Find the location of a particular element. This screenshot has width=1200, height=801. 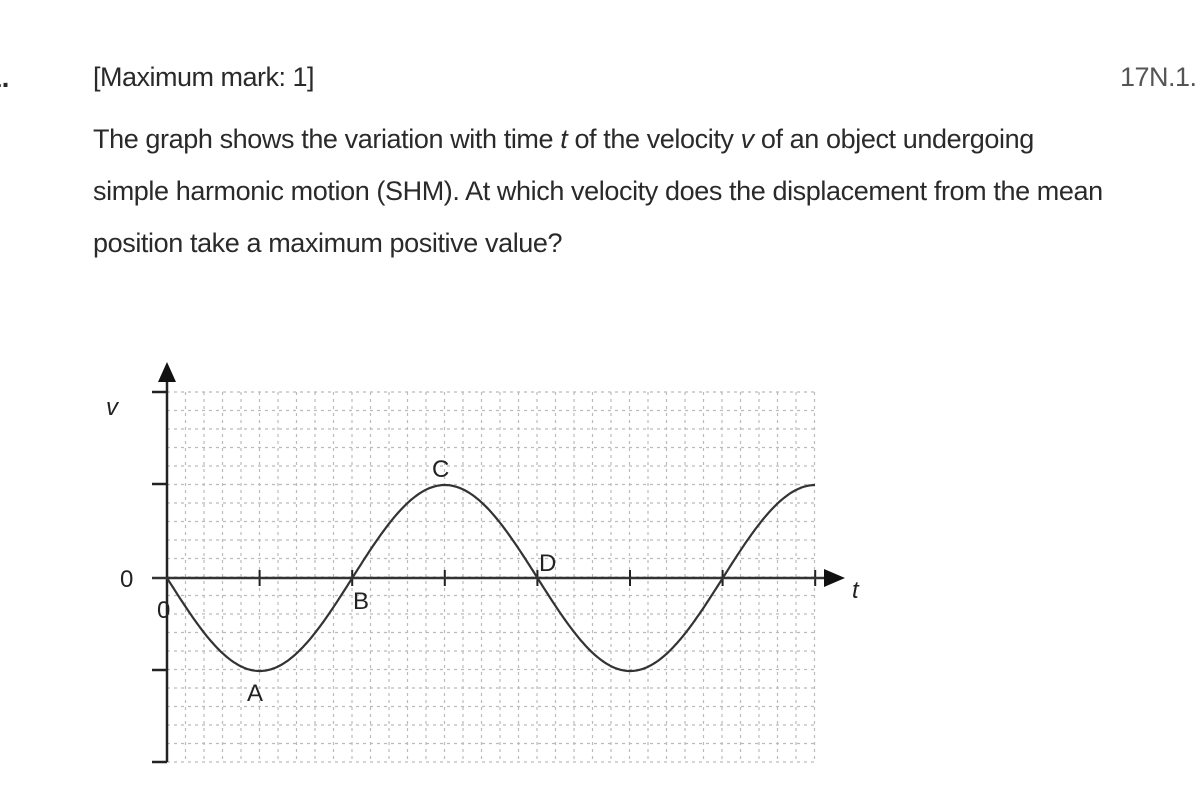

y-zero-label: 0 is located at coordinates (126, 579).